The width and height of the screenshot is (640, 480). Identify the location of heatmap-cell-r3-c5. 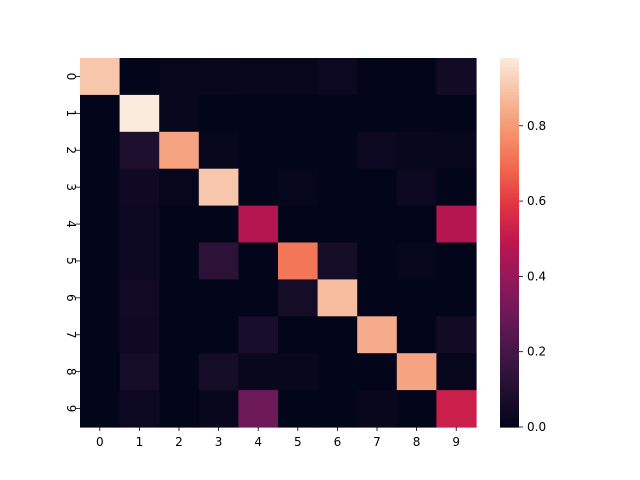
(298, 187).